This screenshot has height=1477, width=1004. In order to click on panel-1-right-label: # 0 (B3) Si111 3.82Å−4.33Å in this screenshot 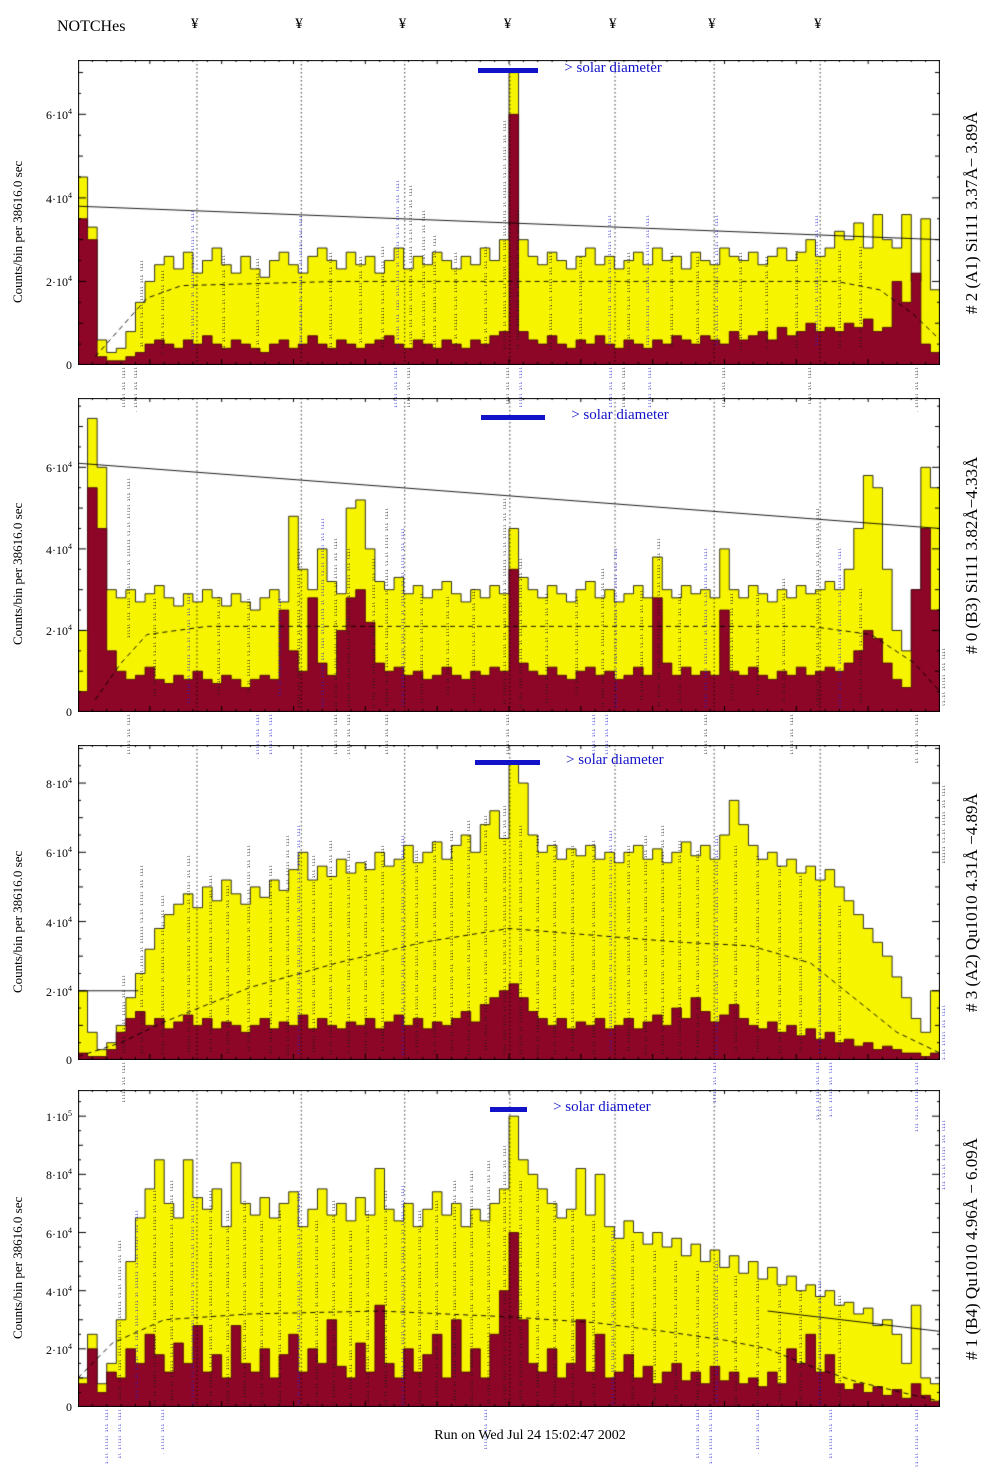, I will do `click(971, 555)`.